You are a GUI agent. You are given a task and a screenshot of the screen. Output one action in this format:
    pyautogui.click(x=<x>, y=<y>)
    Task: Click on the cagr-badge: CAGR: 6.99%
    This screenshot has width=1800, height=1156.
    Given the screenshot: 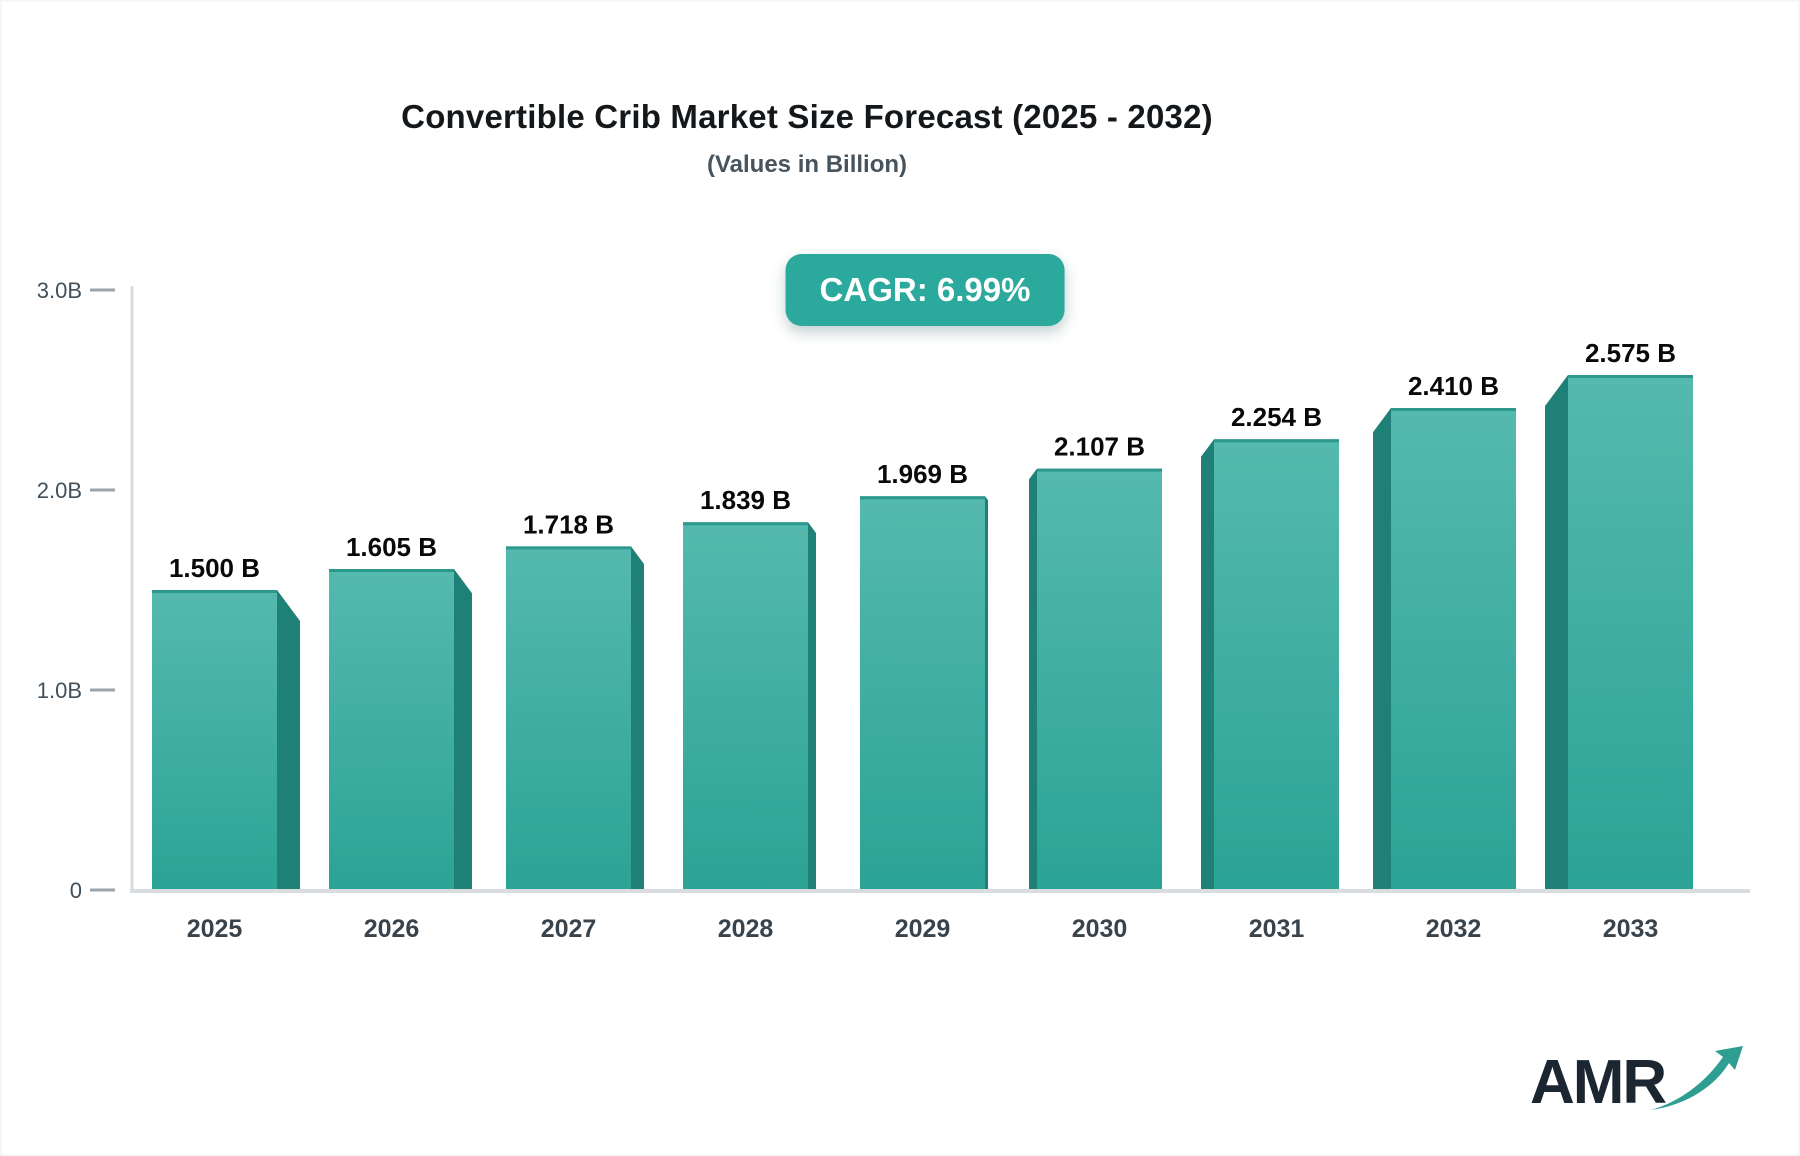 What is the action you would take?
    pyautogui.click(x=925, y=290)
    